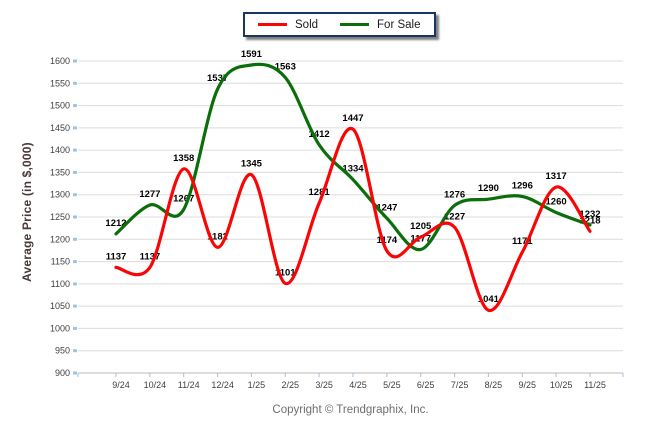 The width and height of the screenshot is (646, 434). I want to click on x-tick-label: 3/25, so click(324, 385).